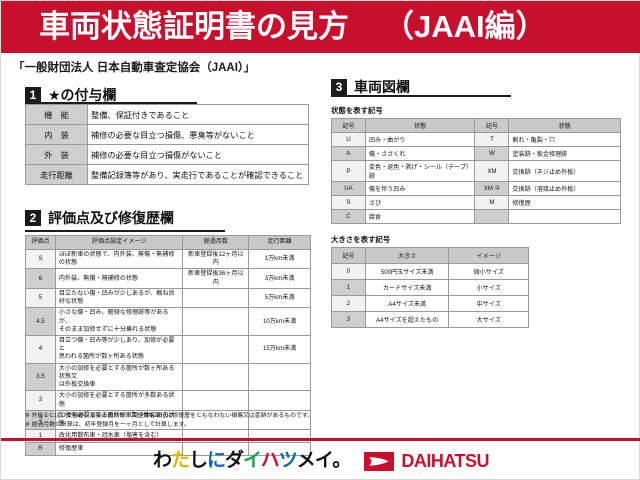  Describe the element at coordinates (40, 298) in the screenshot. I see `grade-point: 5` at that location.